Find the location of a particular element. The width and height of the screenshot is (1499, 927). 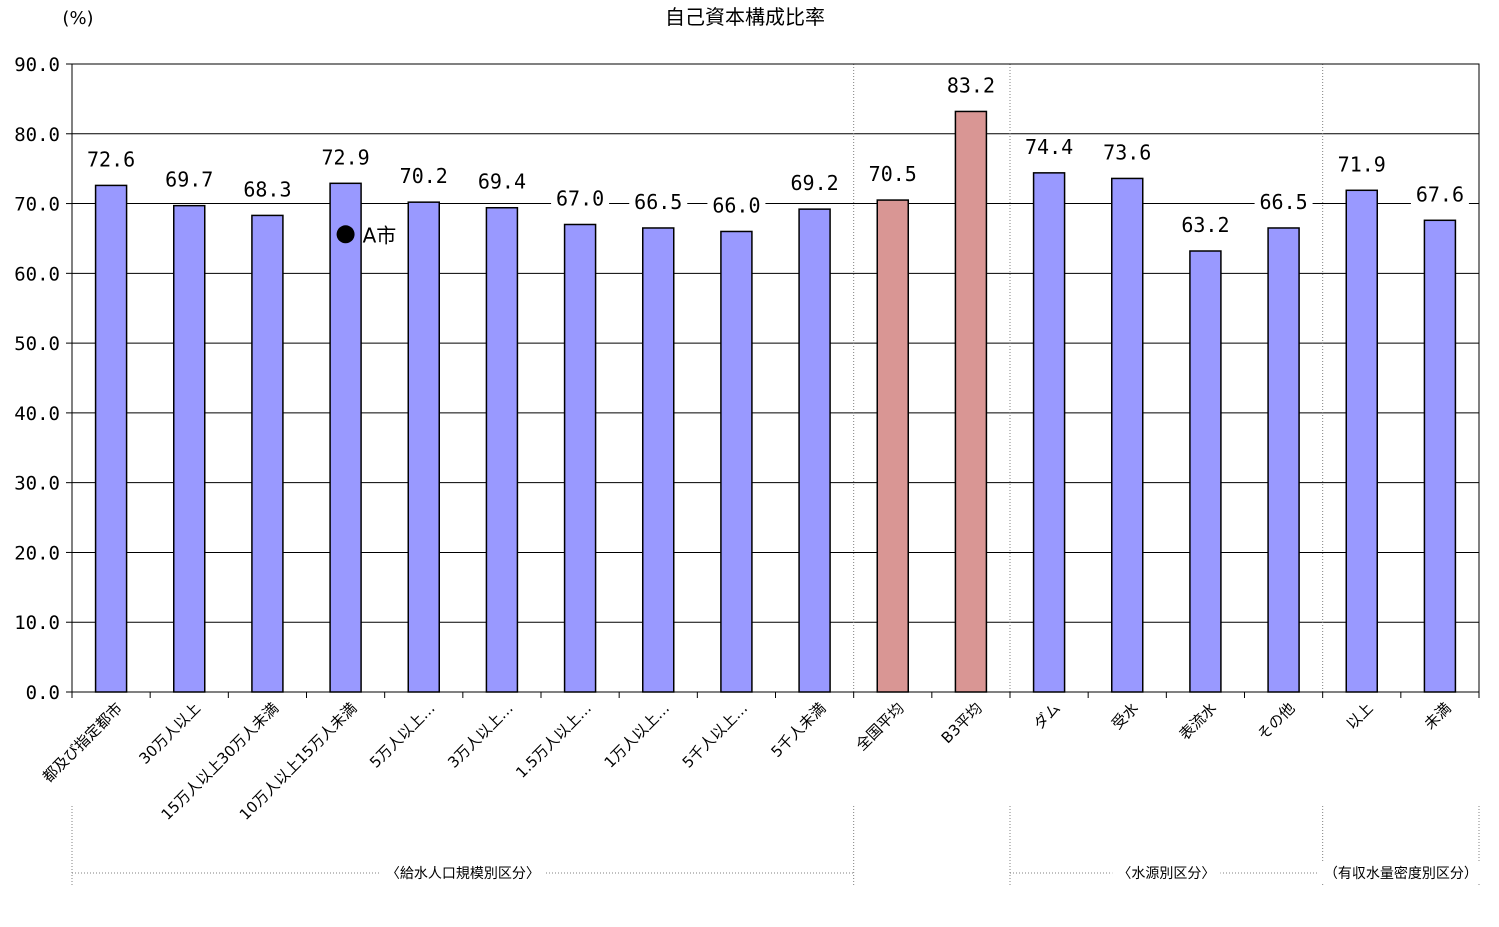

data-label: 71.9 is located at coordinates (1362, 164).